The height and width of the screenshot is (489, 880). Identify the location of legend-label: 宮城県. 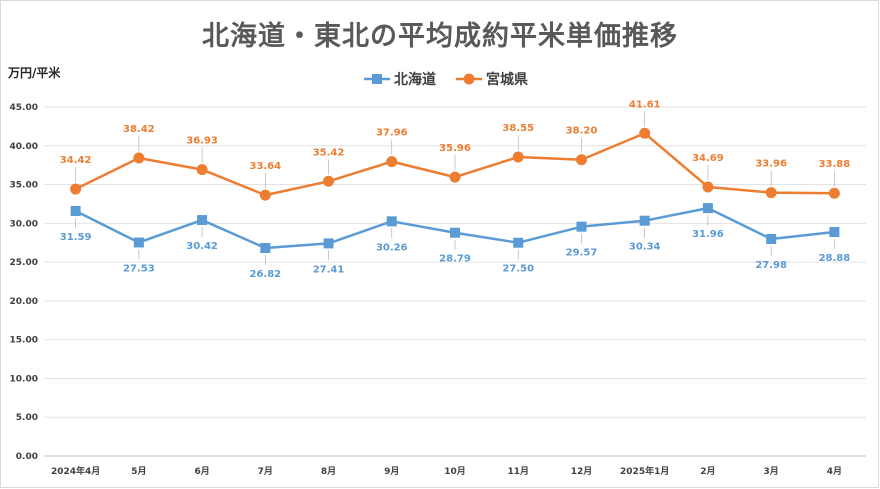
(507, 79).